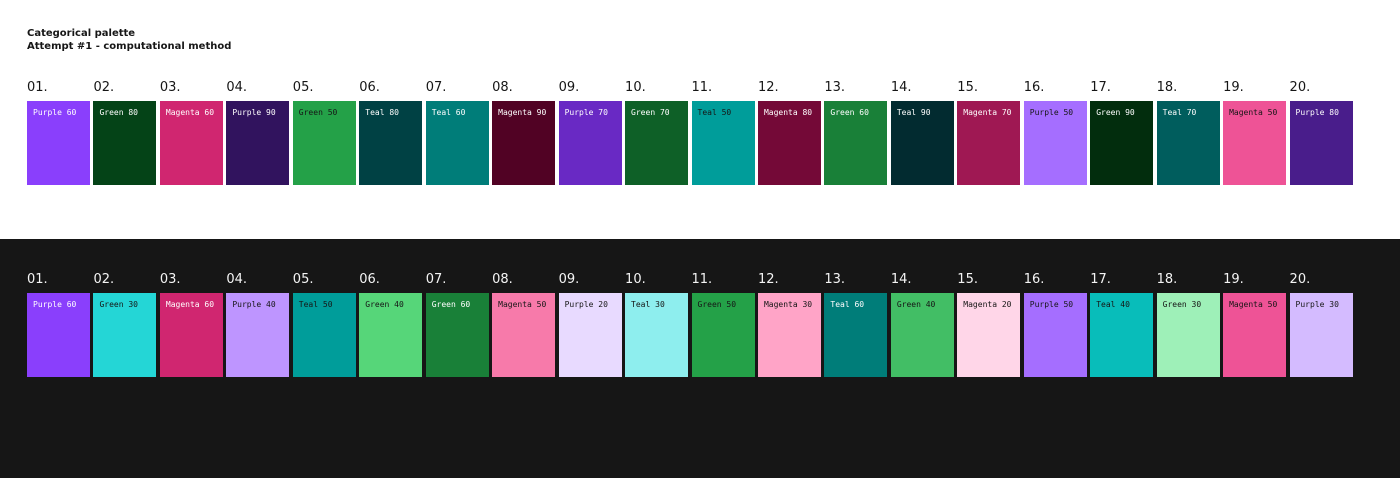 This screenshot has height=478, width=1400. What do you see at coordinates (989, 335) in the screenshot?
I see `color-swatch: Magenta 20` at bounding box center [989, 335].